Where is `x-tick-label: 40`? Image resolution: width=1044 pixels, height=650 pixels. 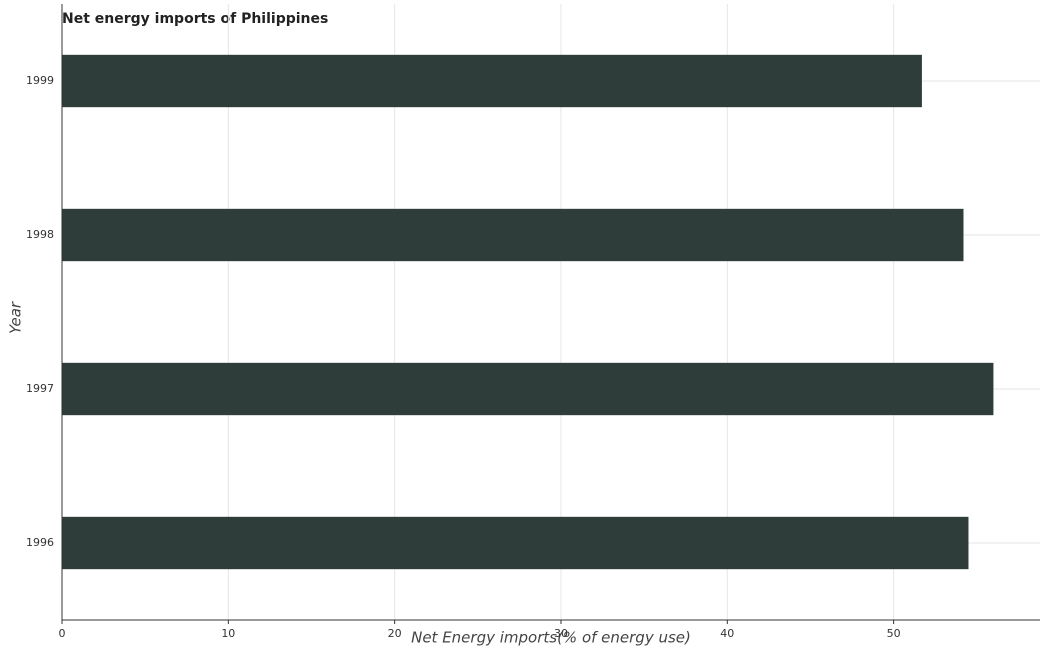
x-tick-label: 40 is located at coordinates (727, 633).